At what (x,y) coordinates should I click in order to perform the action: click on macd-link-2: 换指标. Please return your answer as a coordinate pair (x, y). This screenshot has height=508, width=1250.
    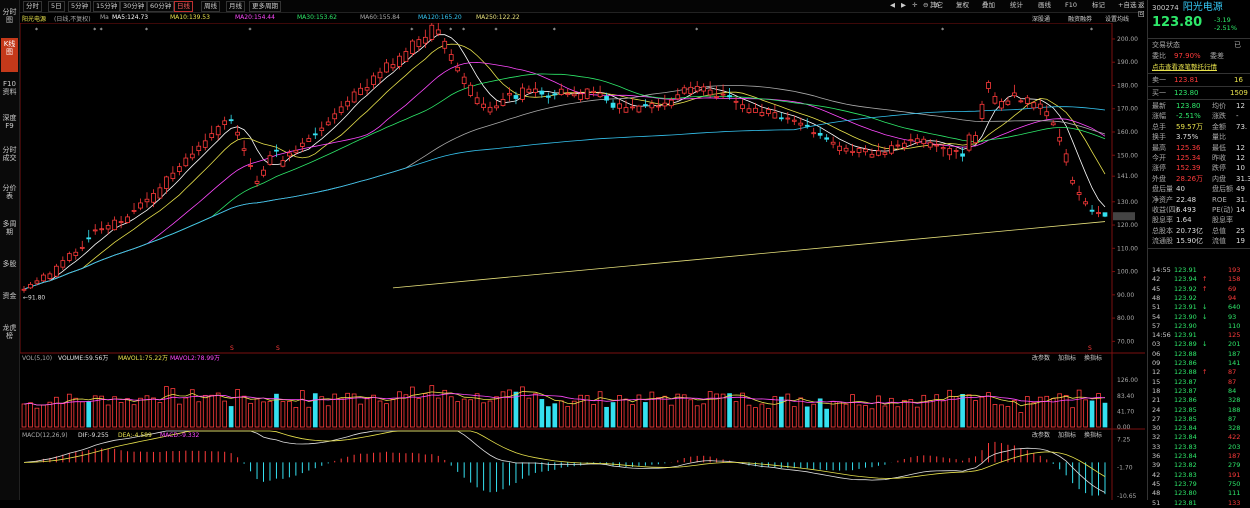
    Looking at the image, I should click on (1093, 435).